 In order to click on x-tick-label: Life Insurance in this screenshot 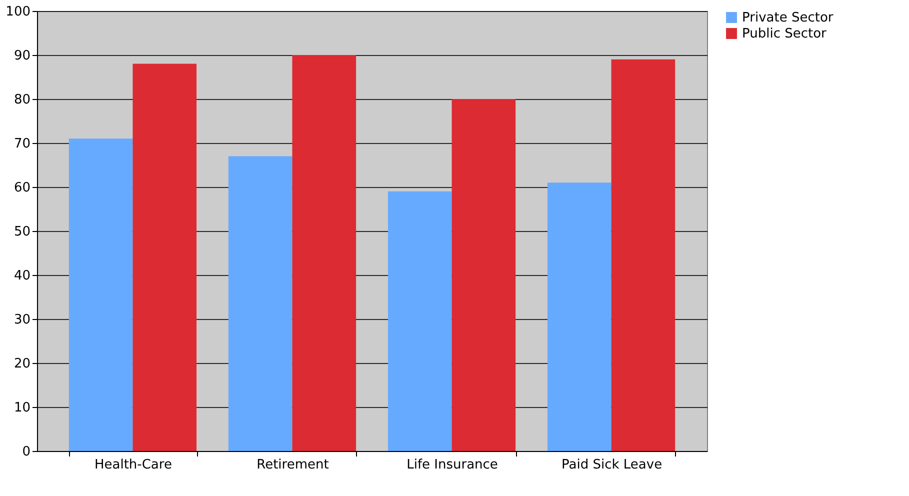, I will do `click(452, 465)`.